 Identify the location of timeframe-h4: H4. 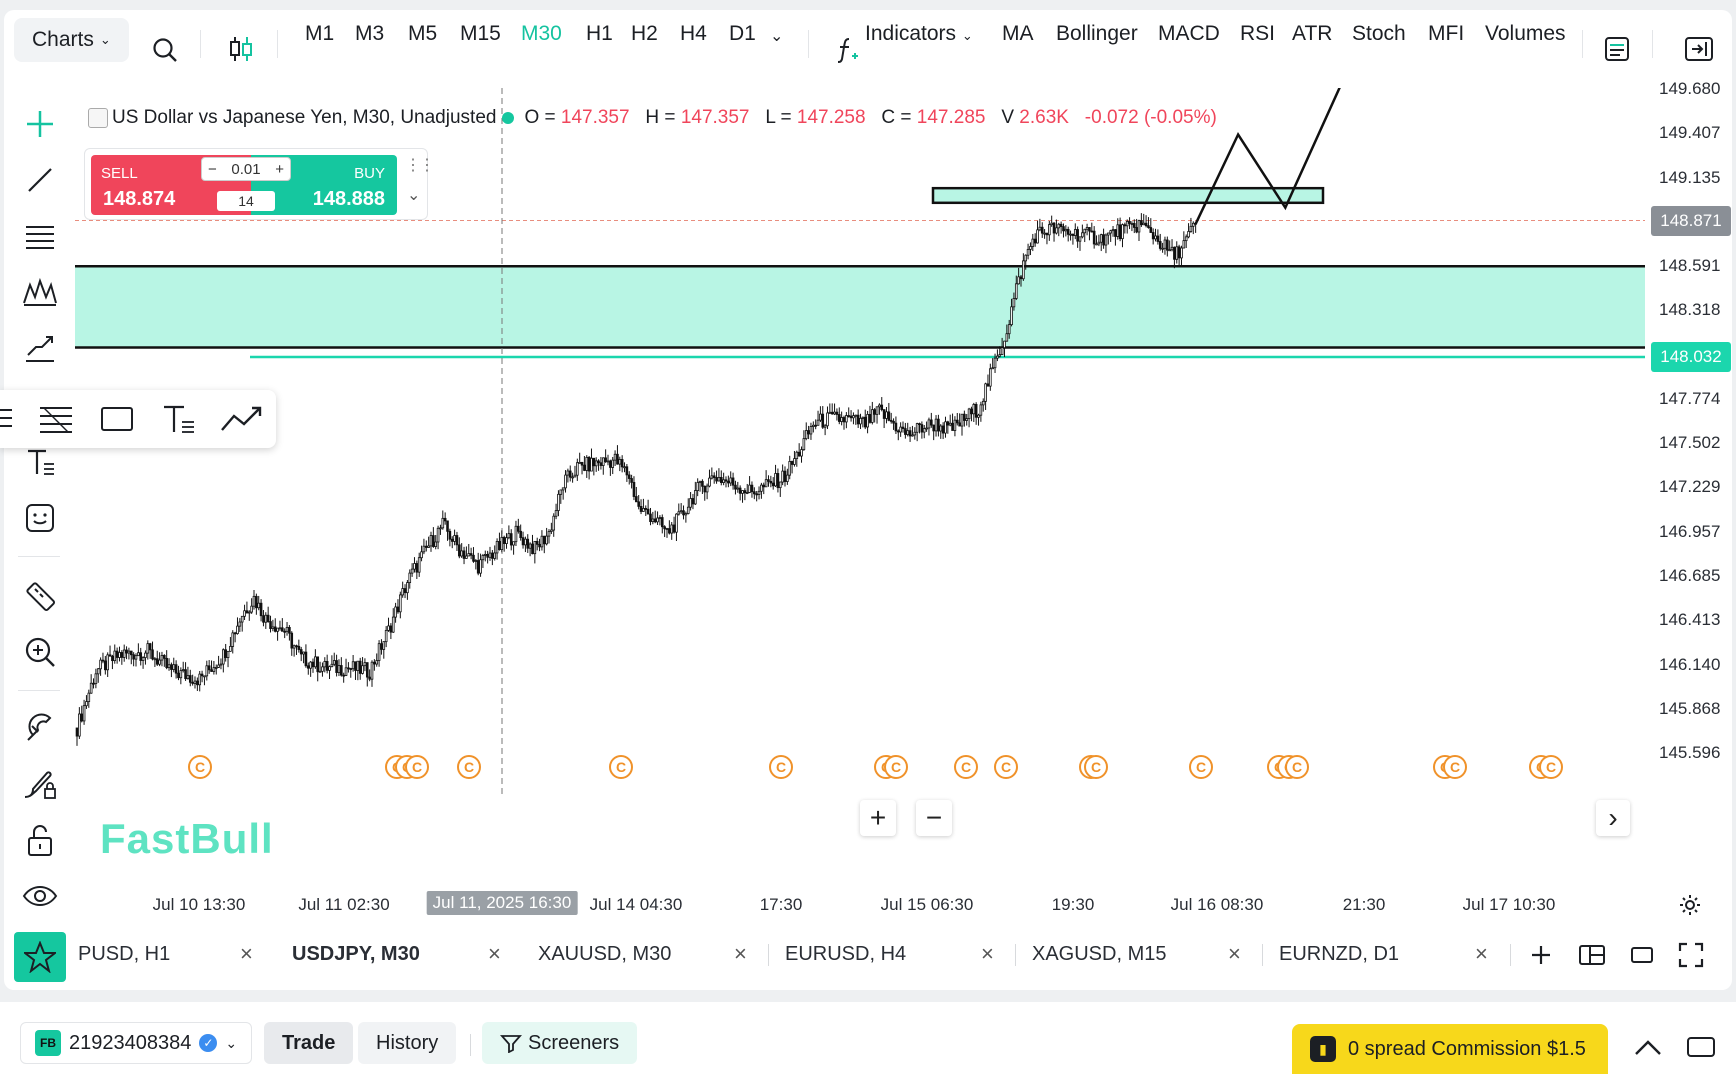
(693, 33).